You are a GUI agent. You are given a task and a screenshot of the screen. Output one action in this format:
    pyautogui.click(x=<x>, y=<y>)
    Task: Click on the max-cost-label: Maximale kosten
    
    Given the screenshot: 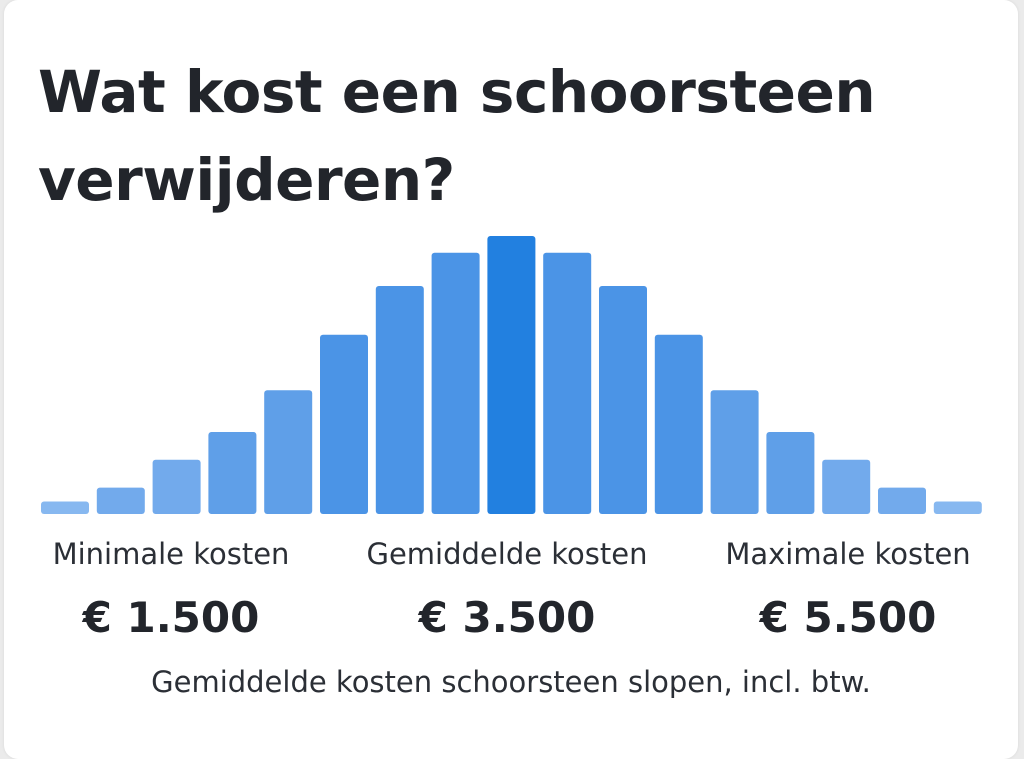 What is the action you would take?
    pyautogui.click(x=848, y=554)
    